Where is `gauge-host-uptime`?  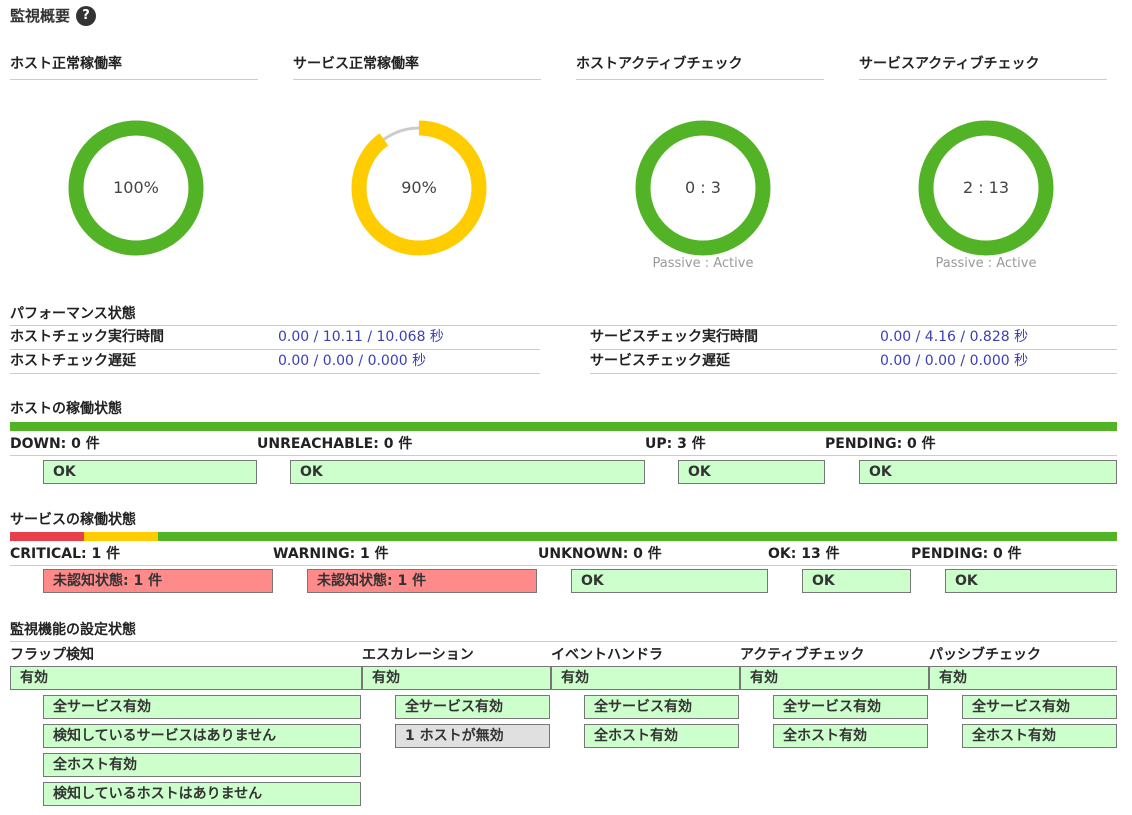 gauge-host-uptime is located at coordinates (136, 188).